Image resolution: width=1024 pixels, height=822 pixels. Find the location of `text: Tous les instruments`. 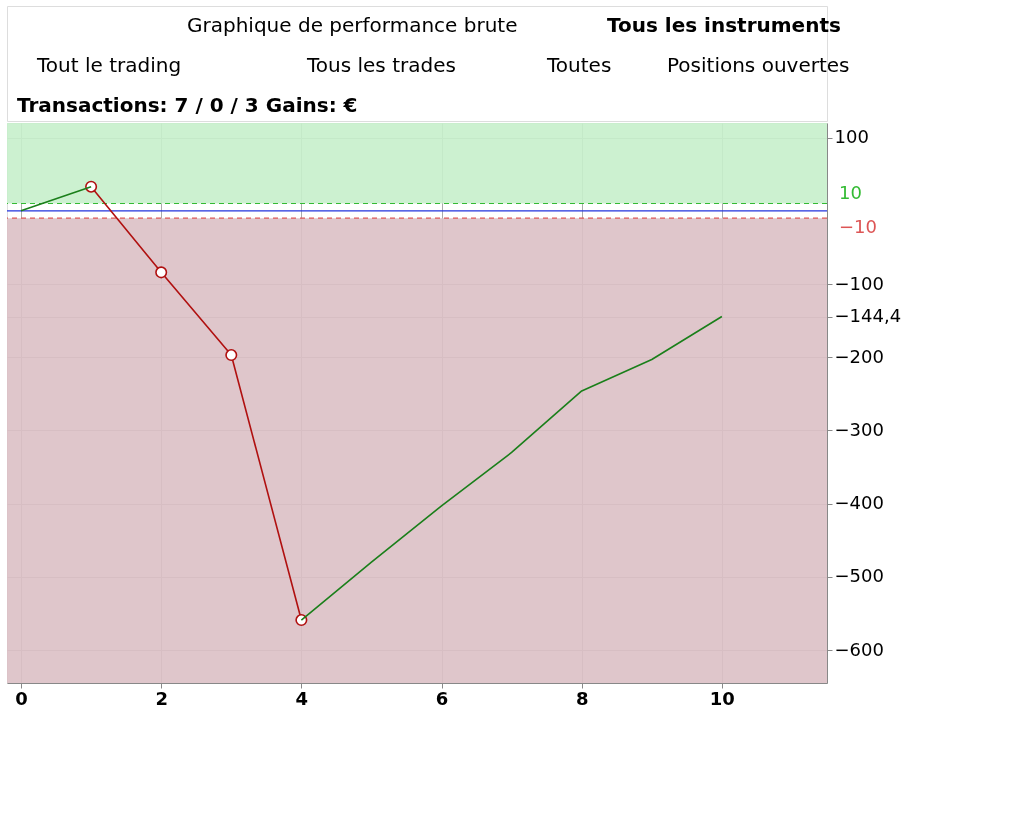

text: Tous les instruments is located at coordinates (724, 25).